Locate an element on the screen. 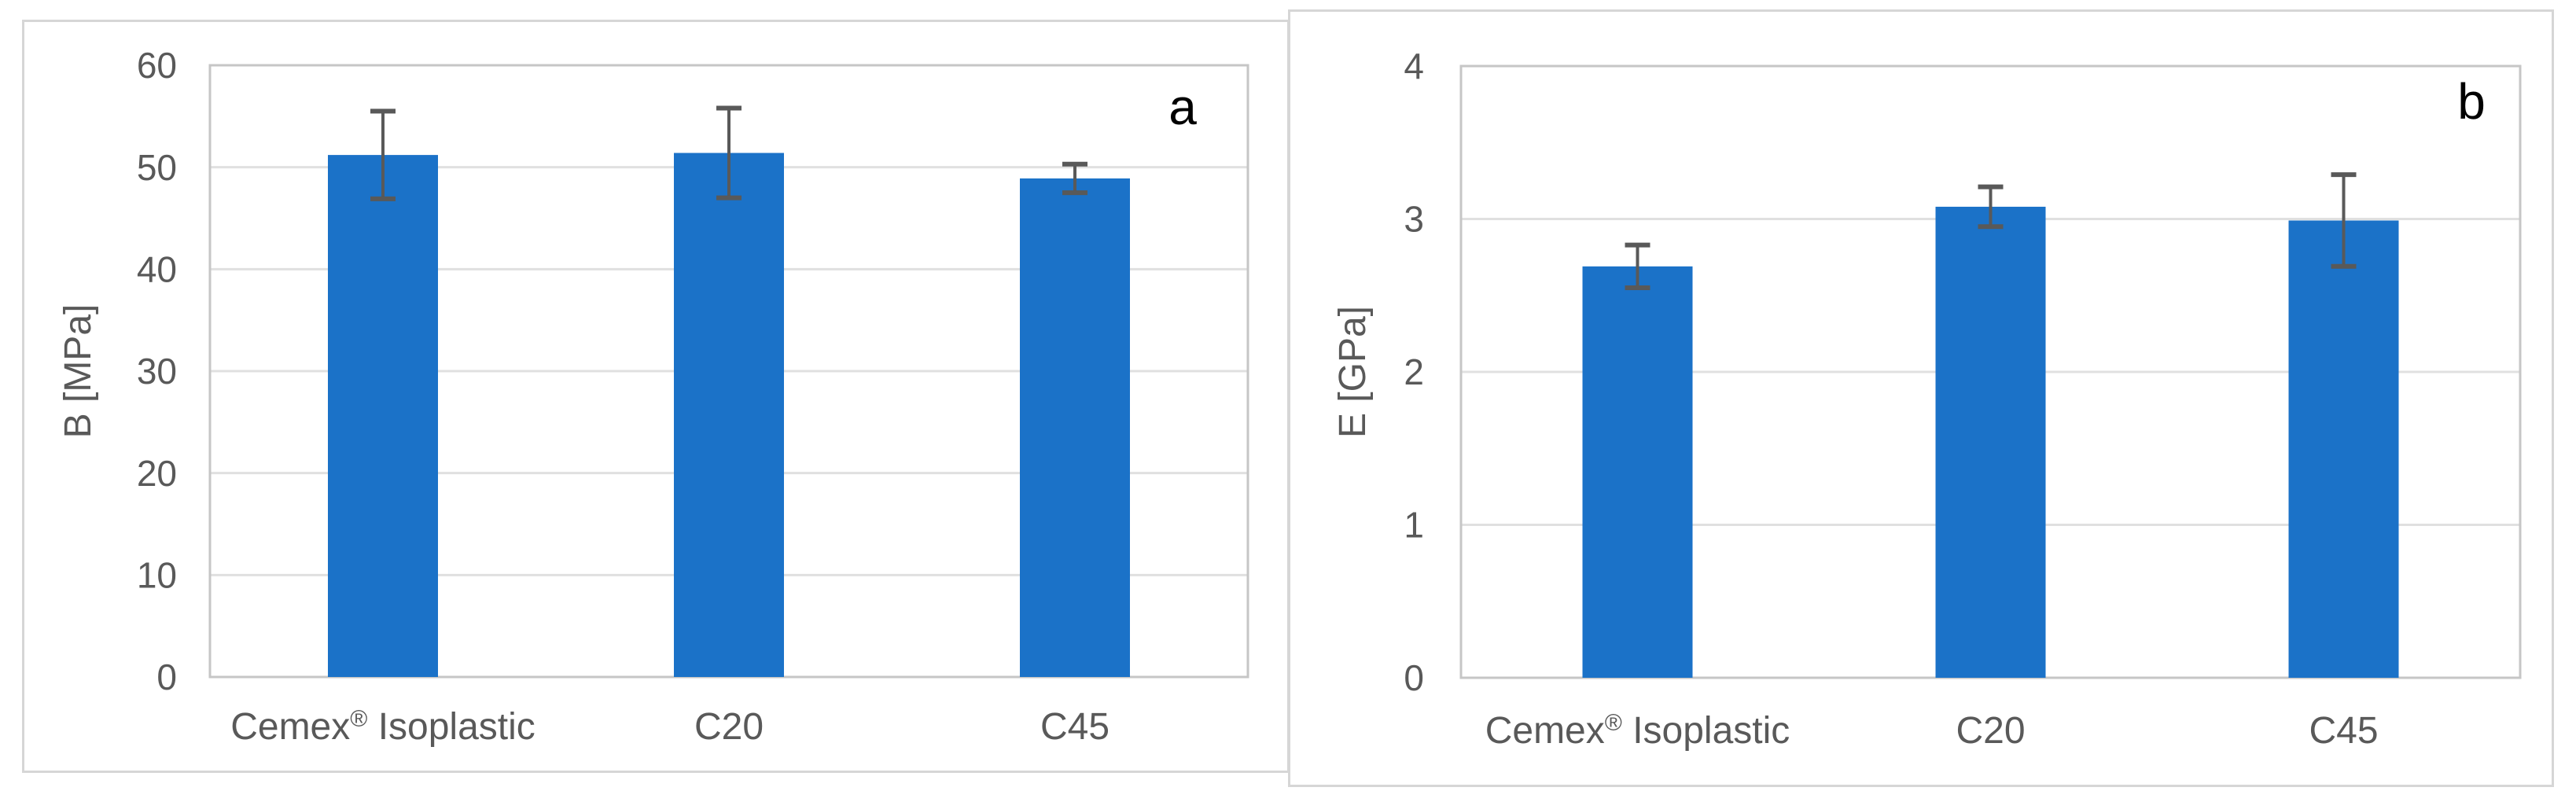 The width and height of the screenshot is (2576, 802). y-tick-label: 40 is located at coordinates (157, 268).